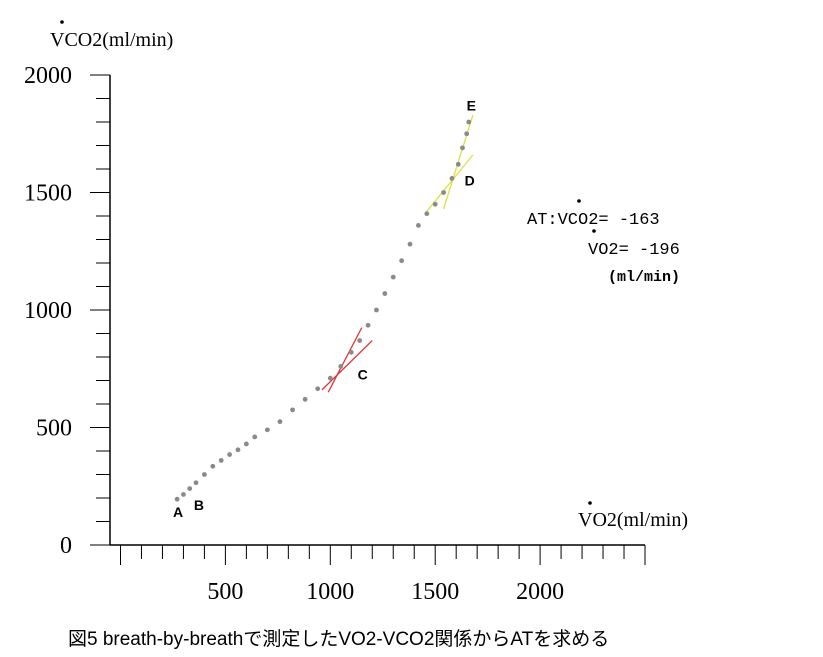  What do you see at coordinates (471, 105) in the screenshot?
I see `point-label: E` at bounding box center [471, 105].